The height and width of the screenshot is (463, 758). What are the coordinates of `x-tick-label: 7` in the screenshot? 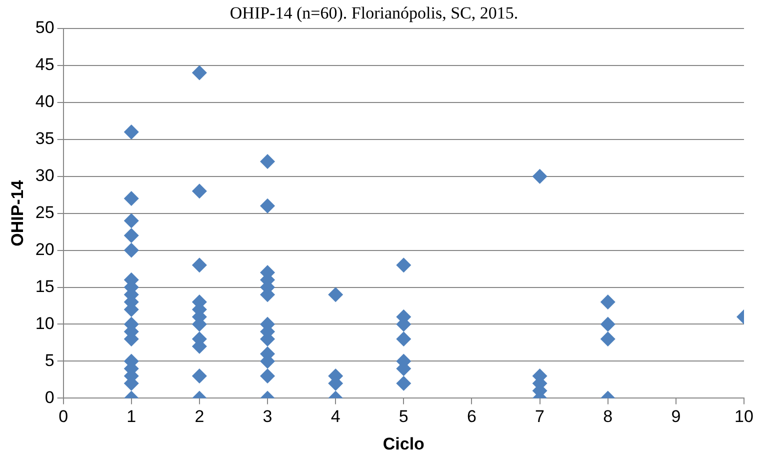 It's located at (540, 416).